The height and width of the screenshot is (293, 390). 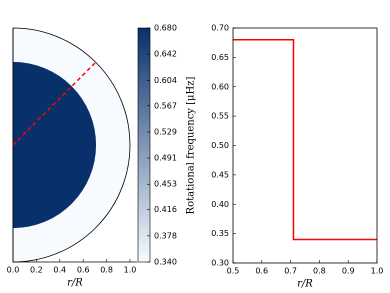 I want to click on colorbar-tick-label: 0.529, so click(x=165, y=131).